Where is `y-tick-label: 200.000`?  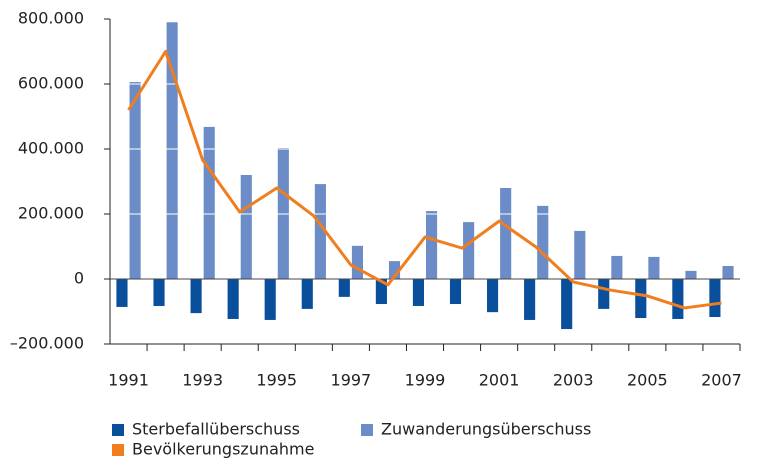 y-tick-label: 200.000 is located at coordinates (51, 213).